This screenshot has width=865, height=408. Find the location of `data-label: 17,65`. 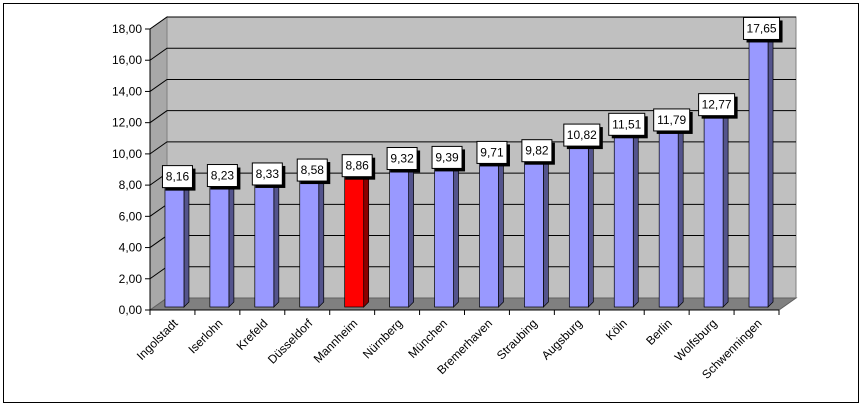

data-label: 17,65 is located at coordinates (762, 28).